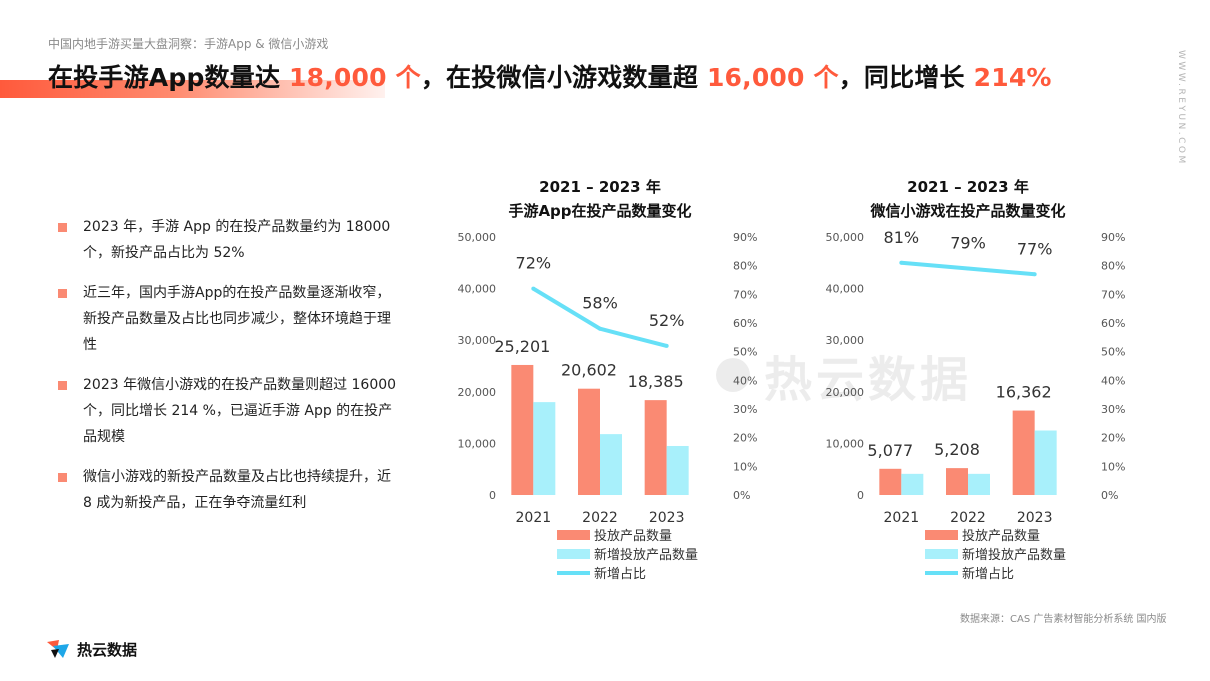 This screenshot has height=681, width=1210. I want to click on headline-highlight: 18,000 个, so click(355, 77).